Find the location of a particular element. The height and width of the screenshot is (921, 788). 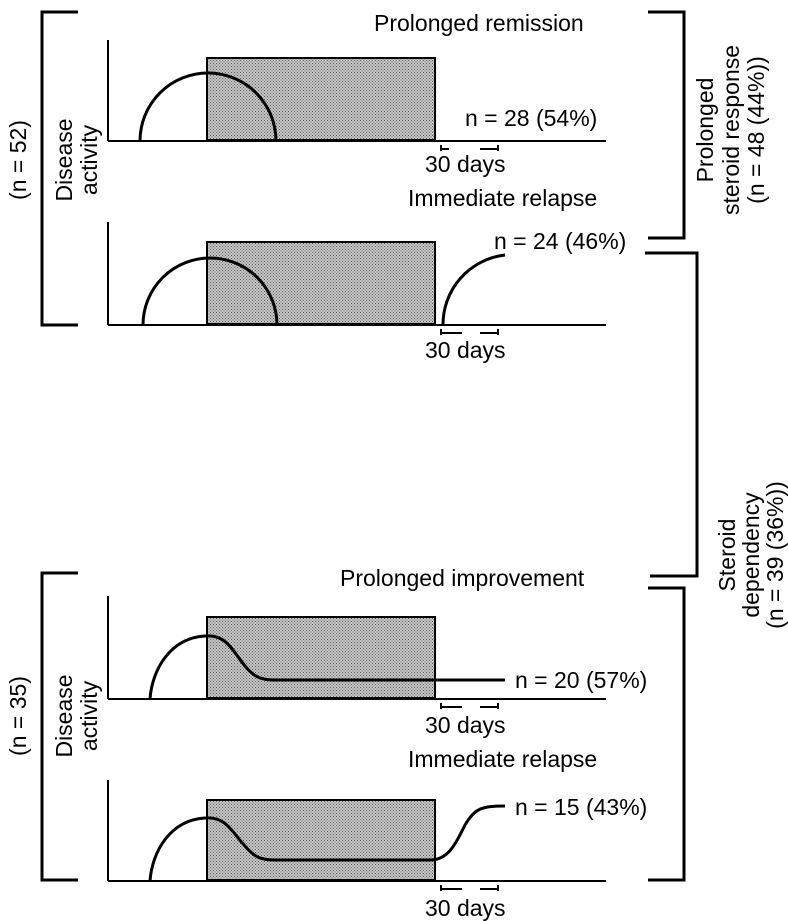

group-1-axis-label-line1: Disease is located at coordinates (64, 159).